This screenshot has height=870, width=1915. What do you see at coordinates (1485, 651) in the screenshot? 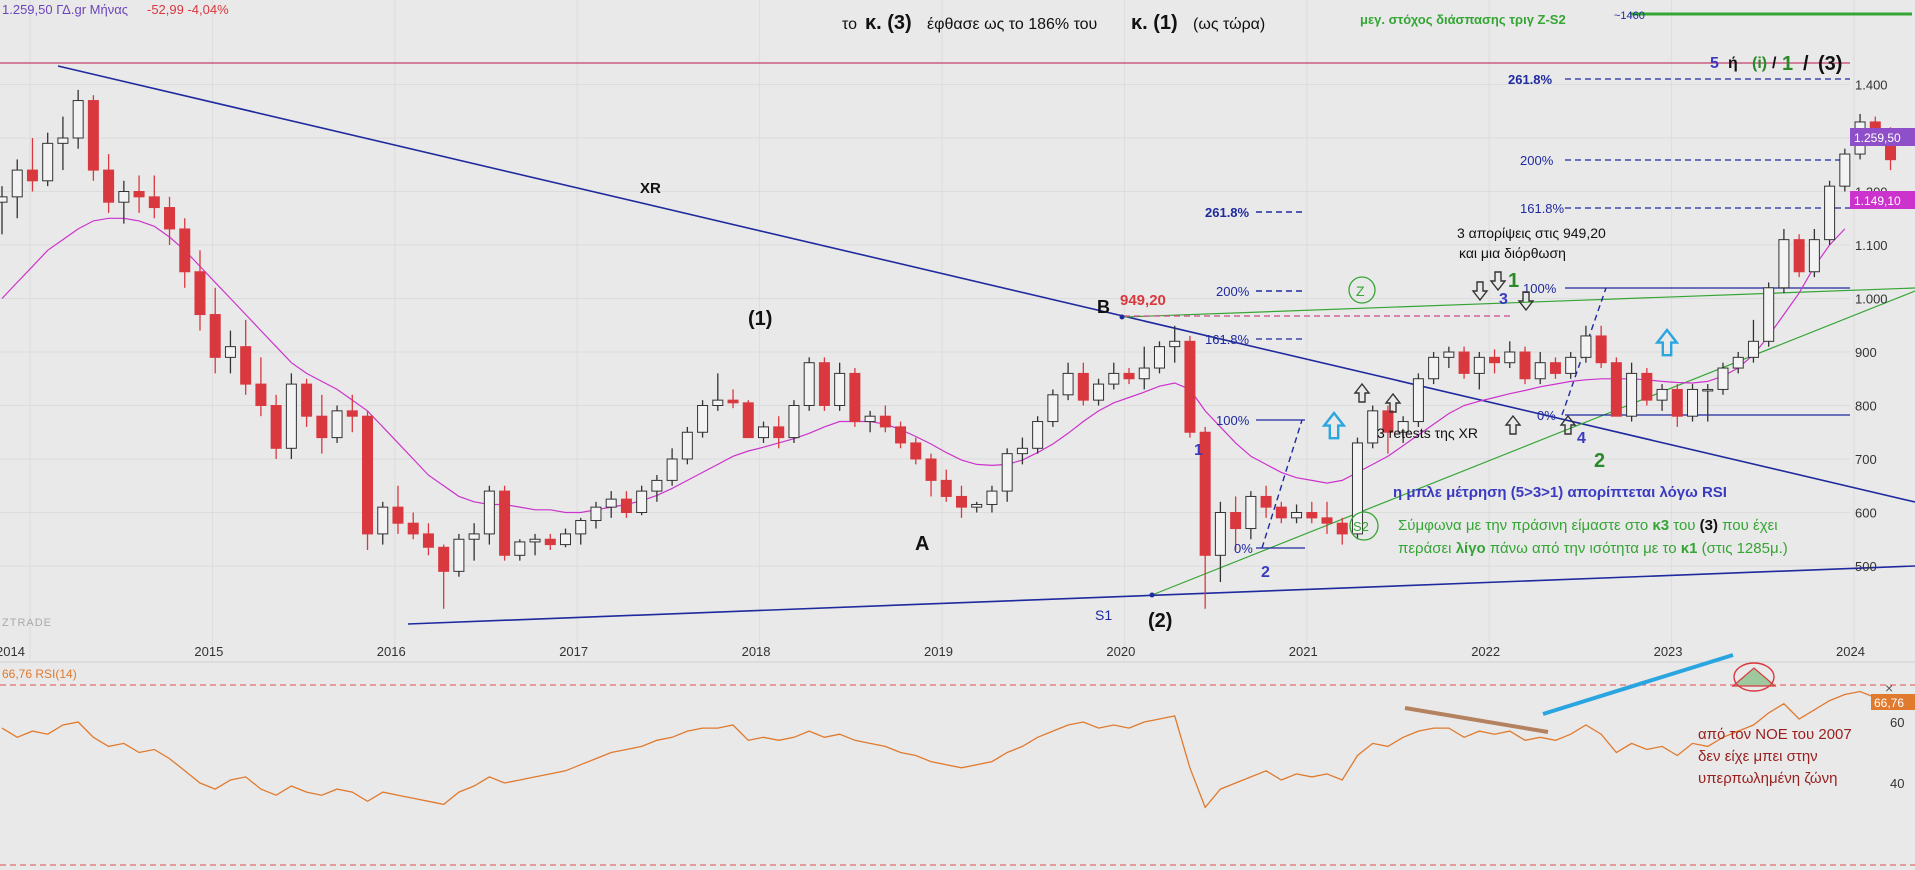
I see `year-tick-label: 2022` at bounding box center [1485, 651].